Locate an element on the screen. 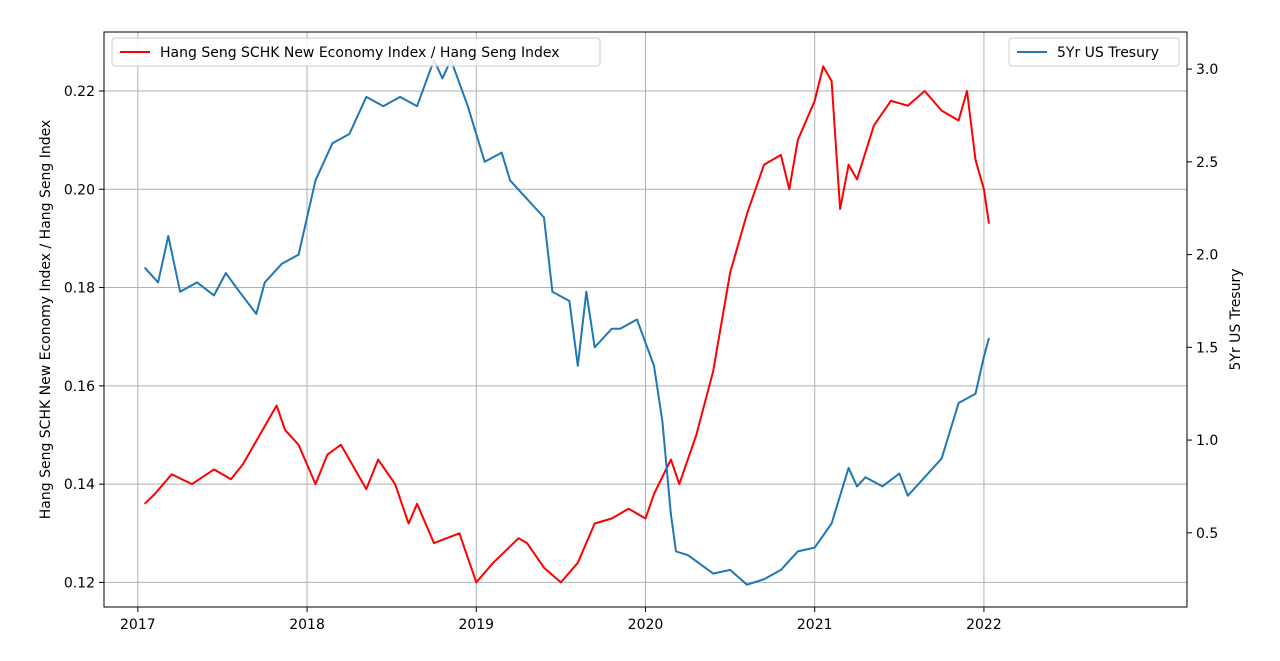  legend-right-box is located at coordinates (1094, 52).